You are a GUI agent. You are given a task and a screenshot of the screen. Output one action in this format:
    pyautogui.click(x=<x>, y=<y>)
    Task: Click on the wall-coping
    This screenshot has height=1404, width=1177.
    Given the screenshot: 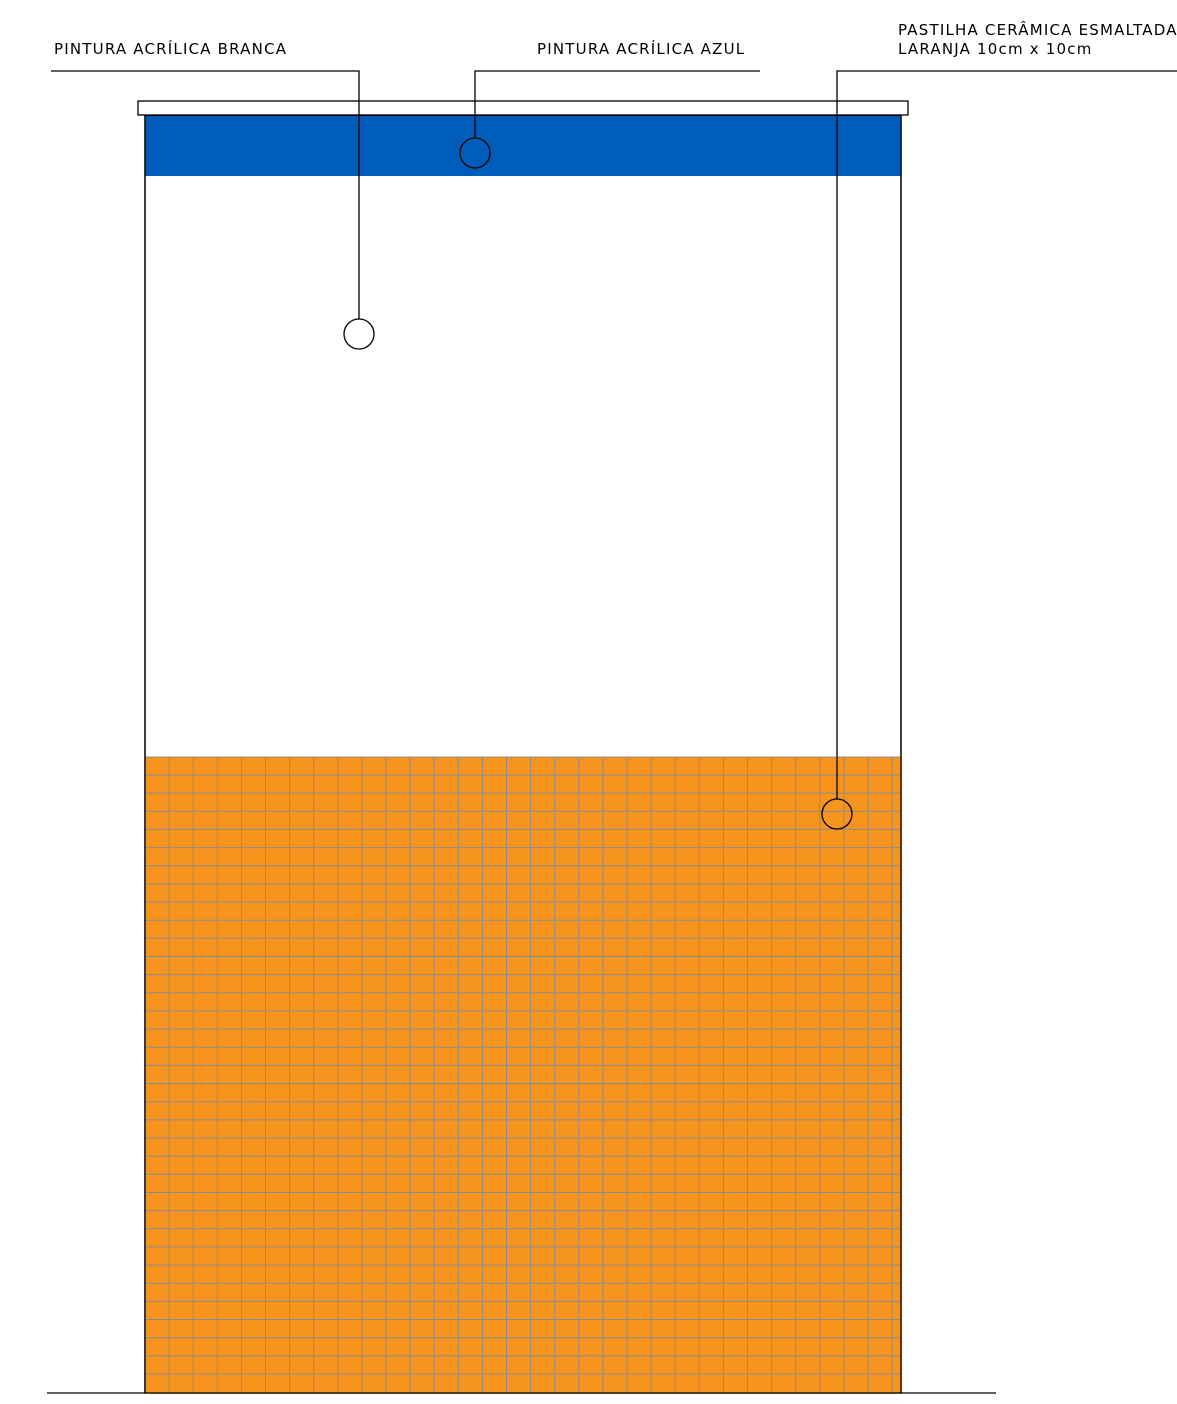 What is the action you would take?
    pyautogui.click(x=523, y=108)
    